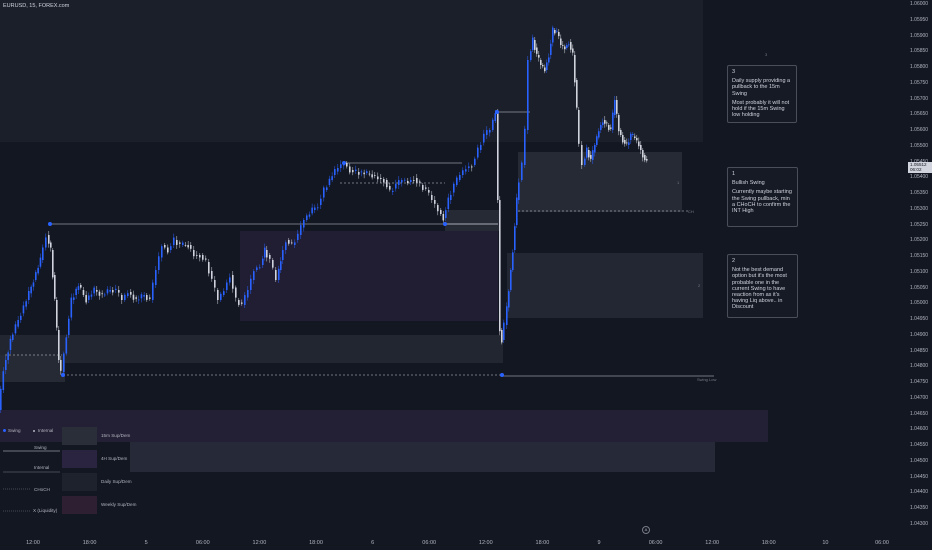 Image resolution: width=932 pixels, height=550 pixels. What do you see at coordinates (919, 240) in the screenshot?
I see `price-tick: 1.05200` at bounding box center [919, 240].